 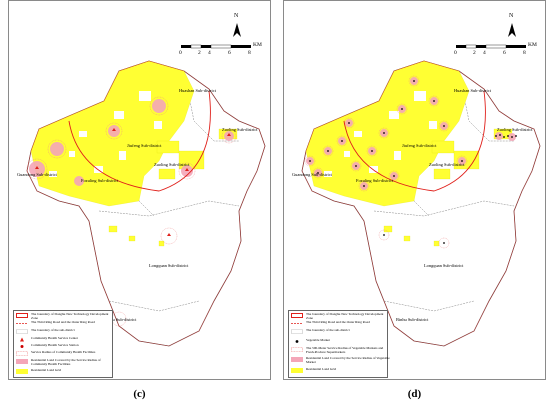 What do you see at coordinates (139, 394) in the screenshot?
I see `panel-caption: (c)` at bounding box center [139, 394].